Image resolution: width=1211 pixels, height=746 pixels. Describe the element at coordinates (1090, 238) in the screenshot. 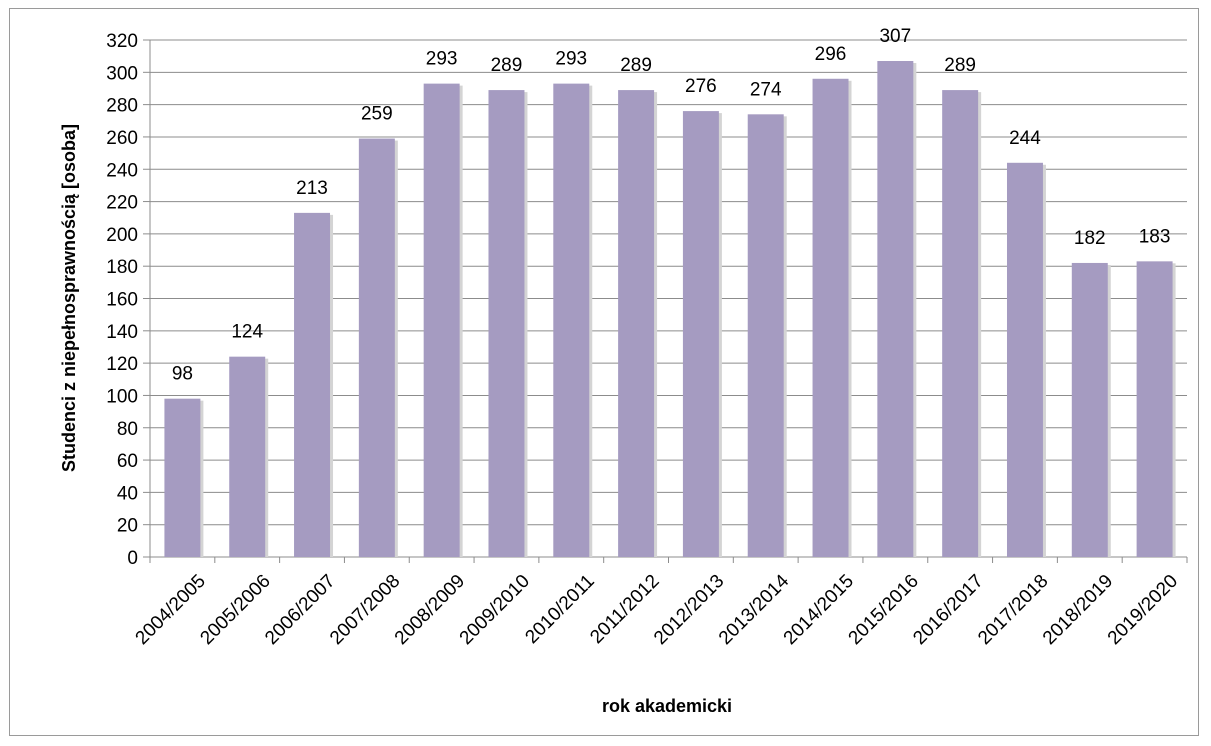

I see `data-label: 182` at that location.